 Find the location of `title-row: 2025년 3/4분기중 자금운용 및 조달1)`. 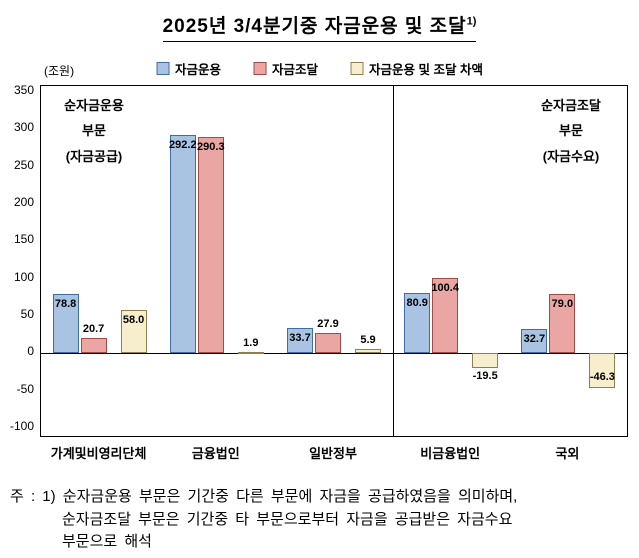

title-row: 2025년 3/4분기중 자금운용 및 조달1) is located at coordinates (319, 26).